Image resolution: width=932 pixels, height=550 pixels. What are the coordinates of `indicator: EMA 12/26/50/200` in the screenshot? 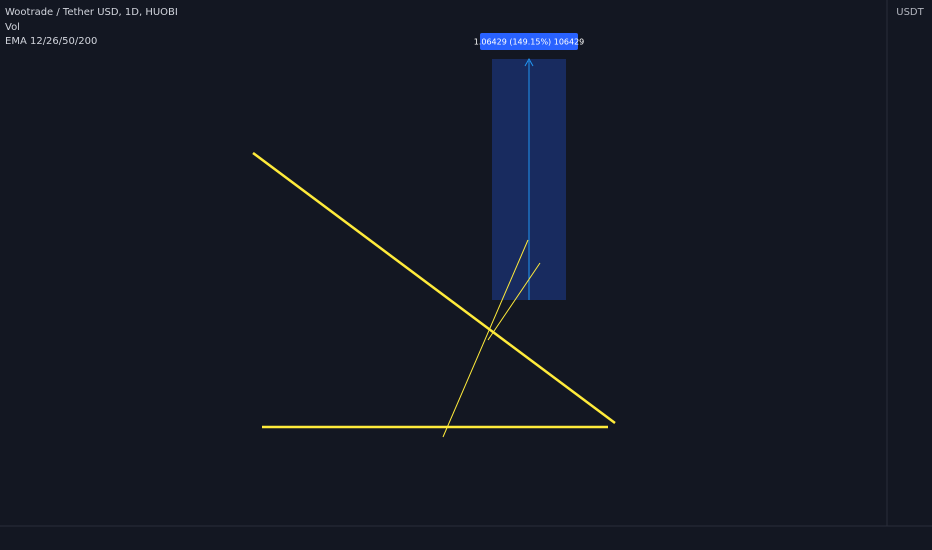 It's located at (51, 41).